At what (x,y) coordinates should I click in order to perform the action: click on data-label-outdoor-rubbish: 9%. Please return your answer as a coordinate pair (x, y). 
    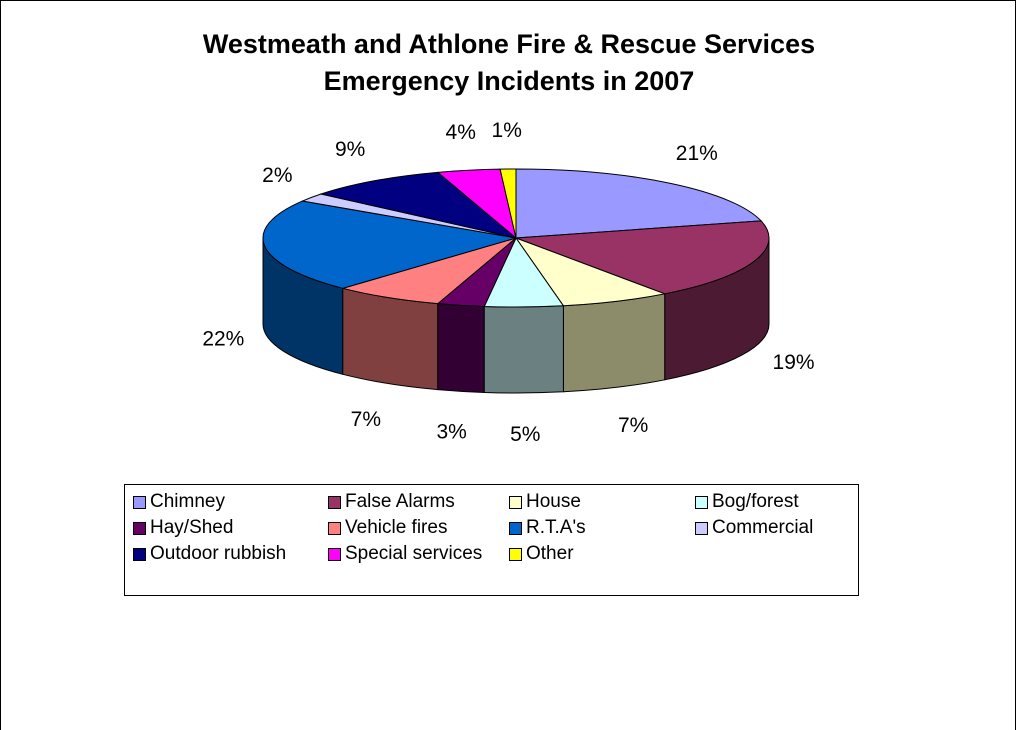
    Looking at the image, I should click on (350, 149).